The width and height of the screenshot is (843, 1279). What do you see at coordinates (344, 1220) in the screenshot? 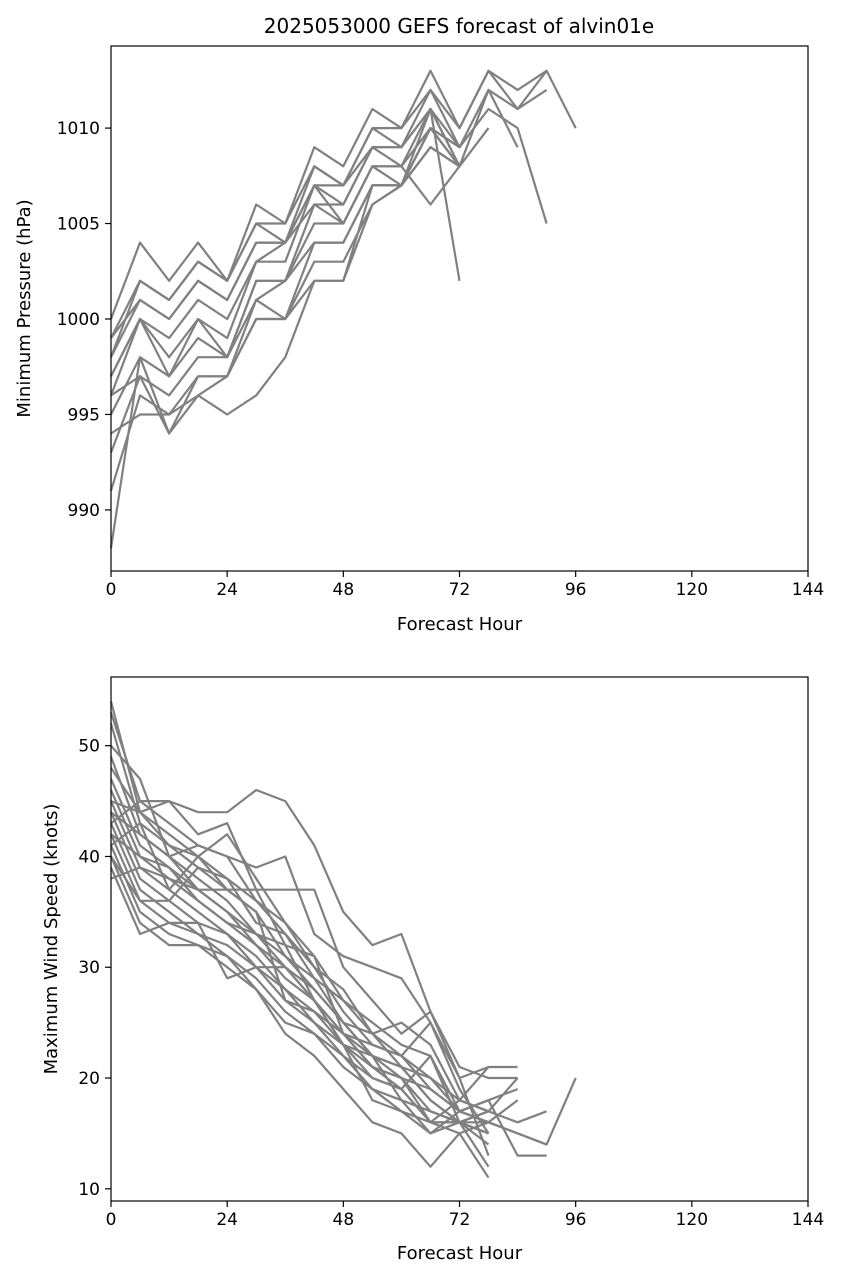
I see `wind-x-tick-label: 48` at bounding box center [344, 1220].